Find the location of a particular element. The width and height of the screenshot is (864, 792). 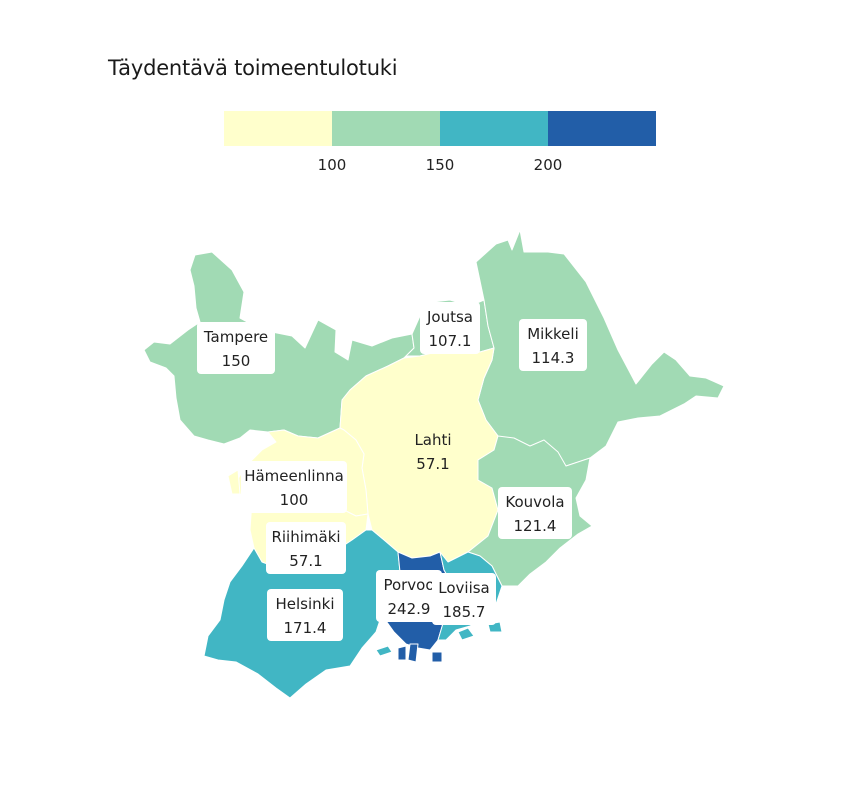

label-name-helsinki: Helsinki is located at coordinates (304, 604).